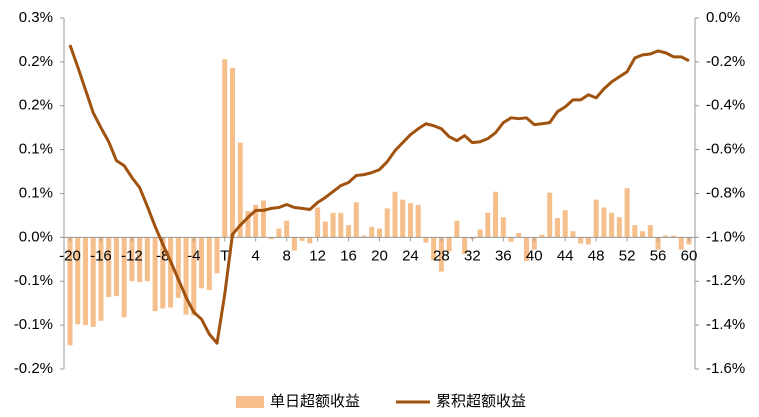 This screenshot has height=417, width=759. What do you see at coordinates (36, 236) in the screenshot?
I see `y-tick-label: 0.0%` at bounding box center [36, 236].